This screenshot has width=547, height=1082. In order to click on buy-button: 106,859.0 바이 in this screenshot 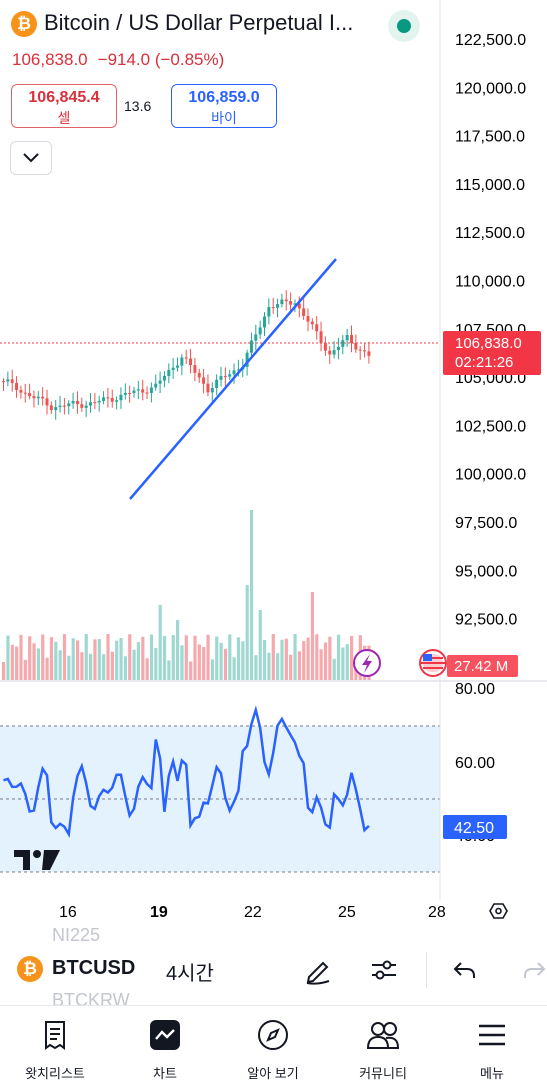, I will do `click(224, 106)`.